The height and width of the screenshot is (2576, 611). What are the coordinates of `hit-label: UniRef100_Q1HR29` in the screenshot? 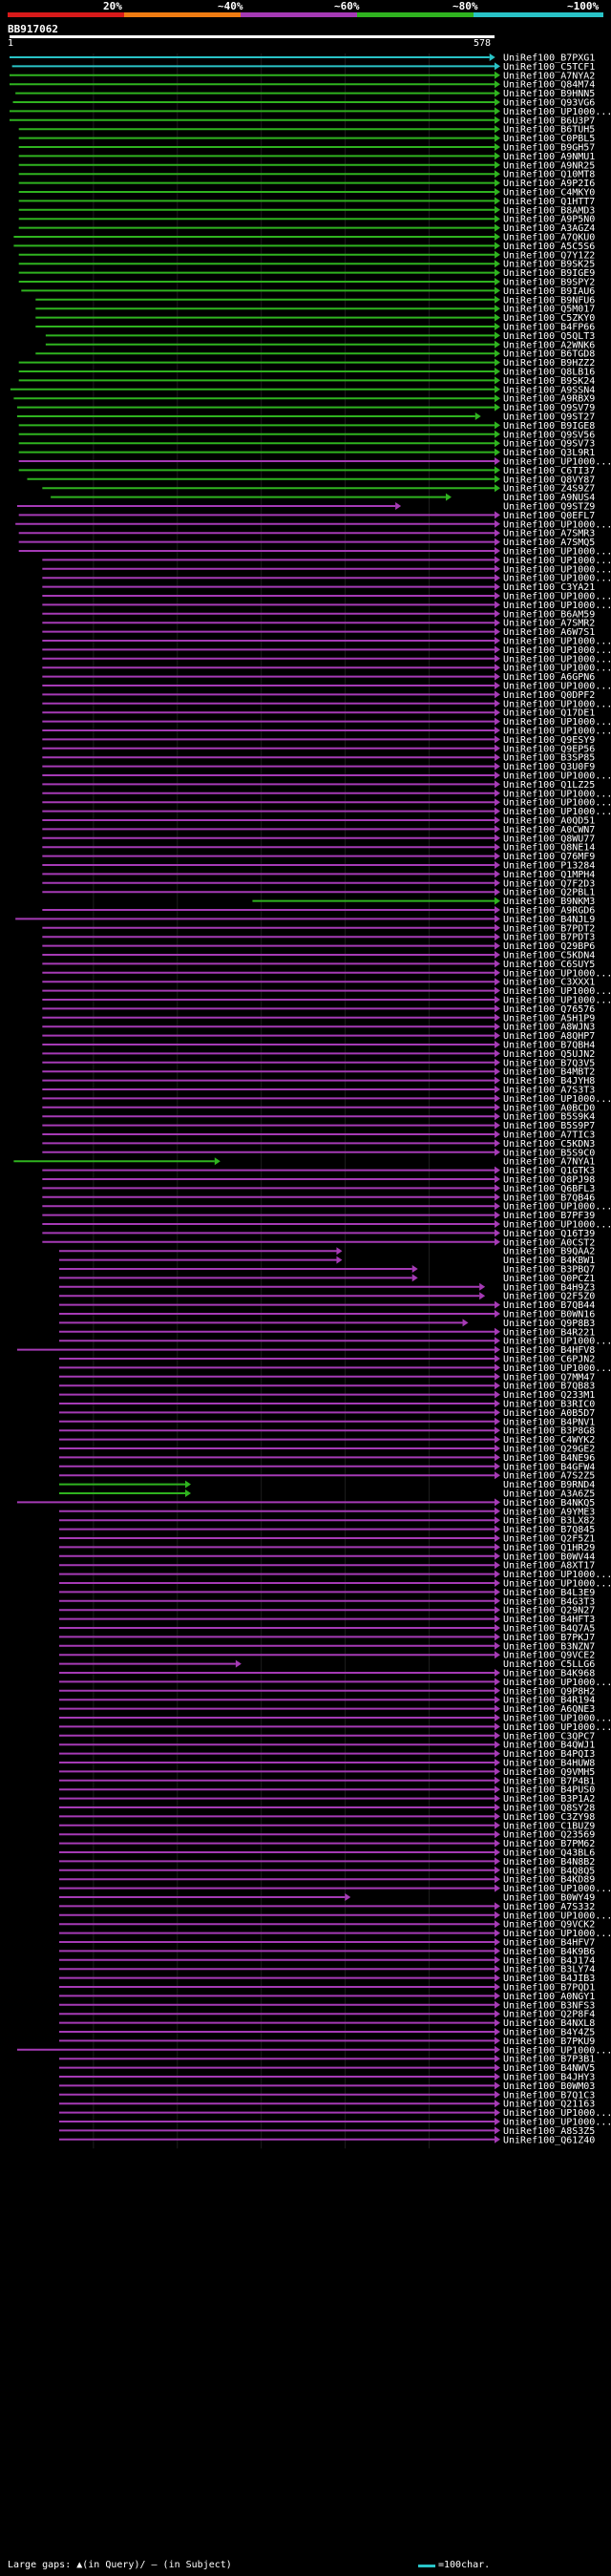 It's located at (549, 1548).